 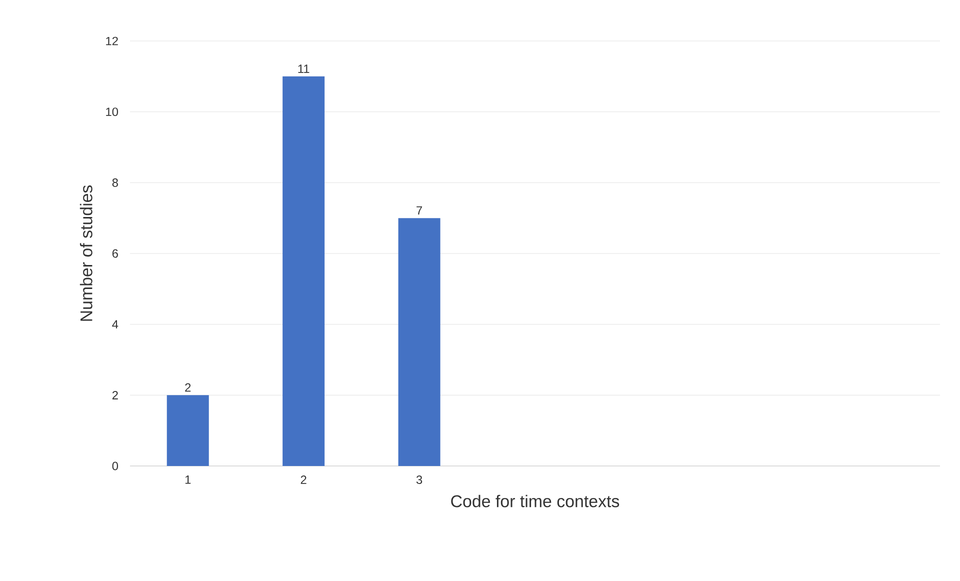 What do you see at coordinates (535, 501) in the screenshot?
I see `x-axis-title: Code for time contexts` at bounding box center [535, 501].